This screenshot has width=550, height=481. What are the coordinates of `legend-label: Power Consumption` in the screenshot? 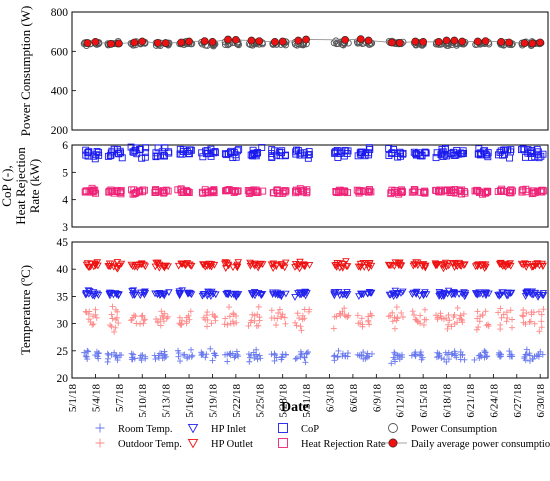 It's located at (454, 429).